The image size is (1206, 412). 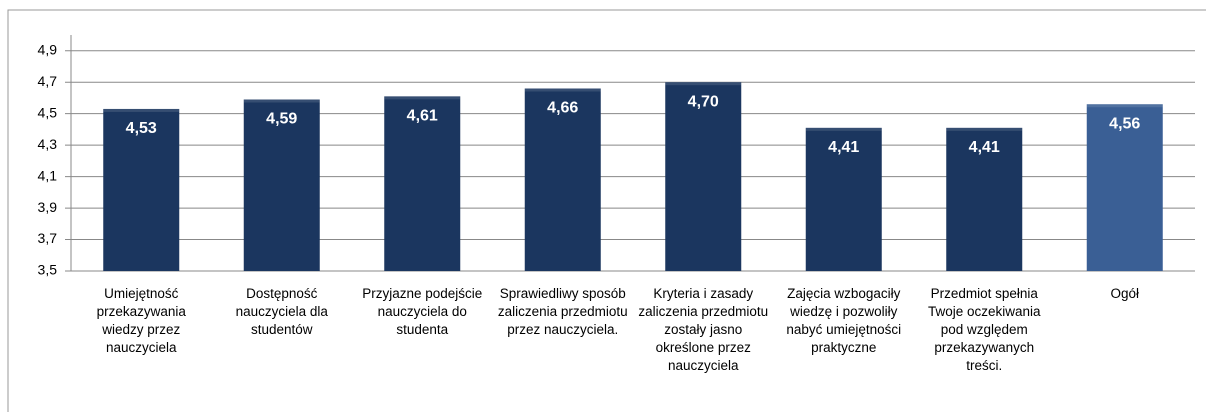 I want to click on y-tick-label: 3,7, so click(x=48, y=238).